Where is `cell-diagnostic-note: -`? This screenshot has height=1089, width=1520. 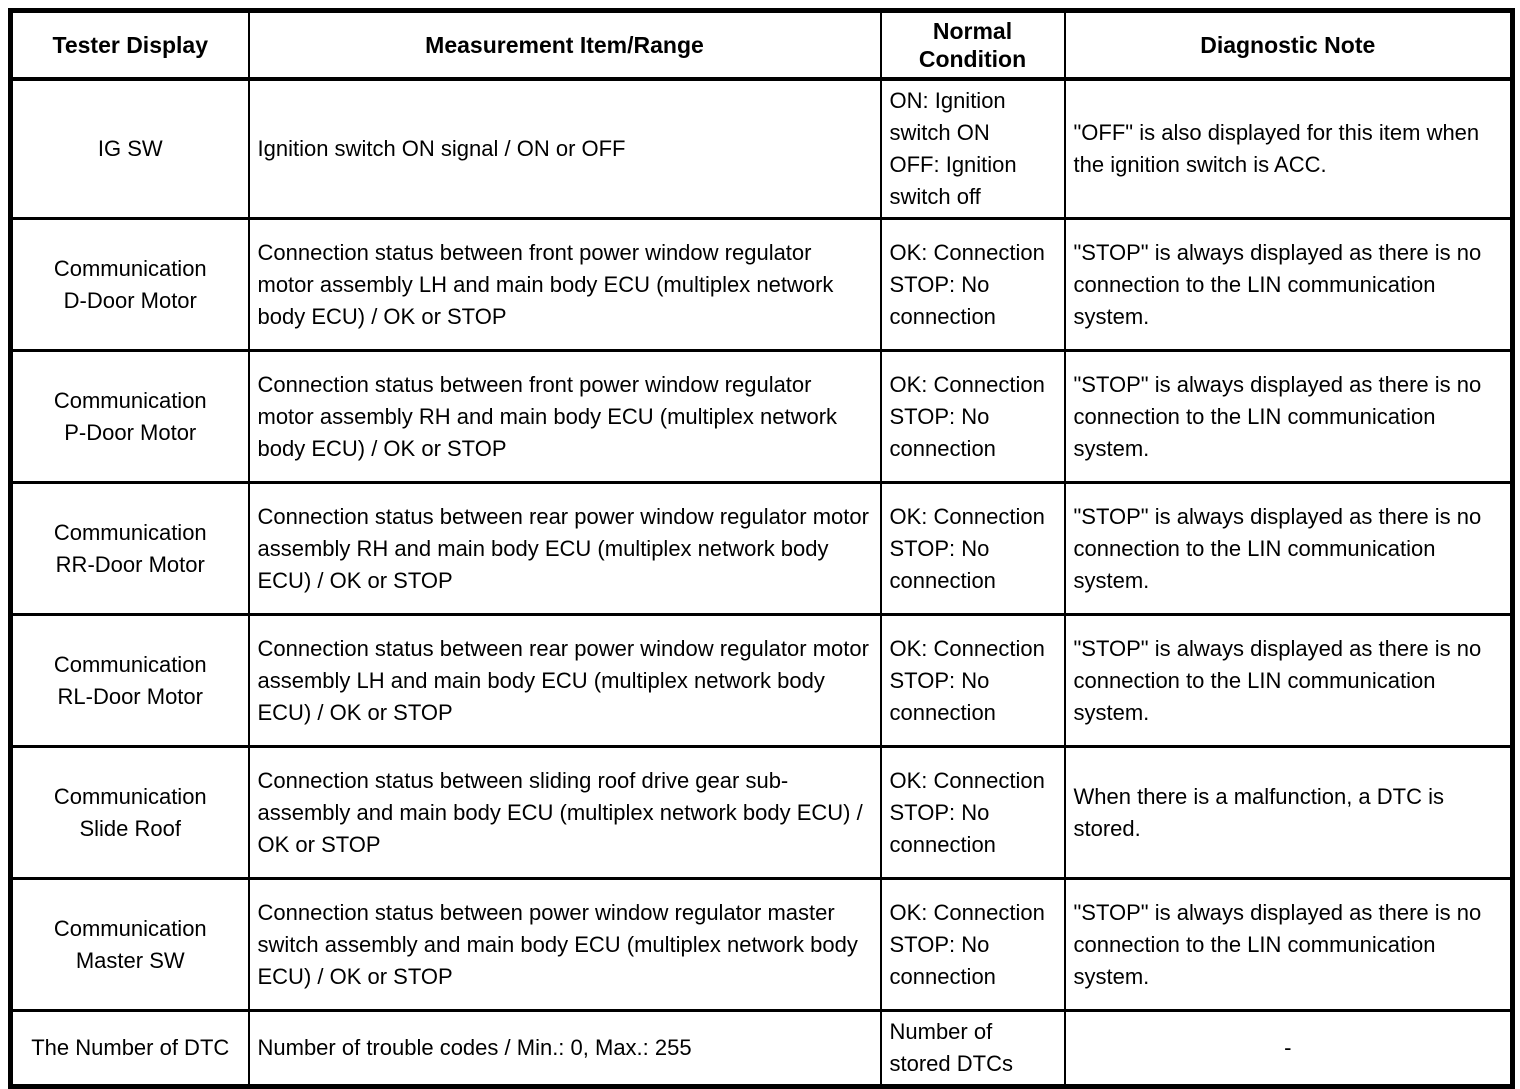 cell-diagnostic-note: - is located at coordinates (1288, 1048).